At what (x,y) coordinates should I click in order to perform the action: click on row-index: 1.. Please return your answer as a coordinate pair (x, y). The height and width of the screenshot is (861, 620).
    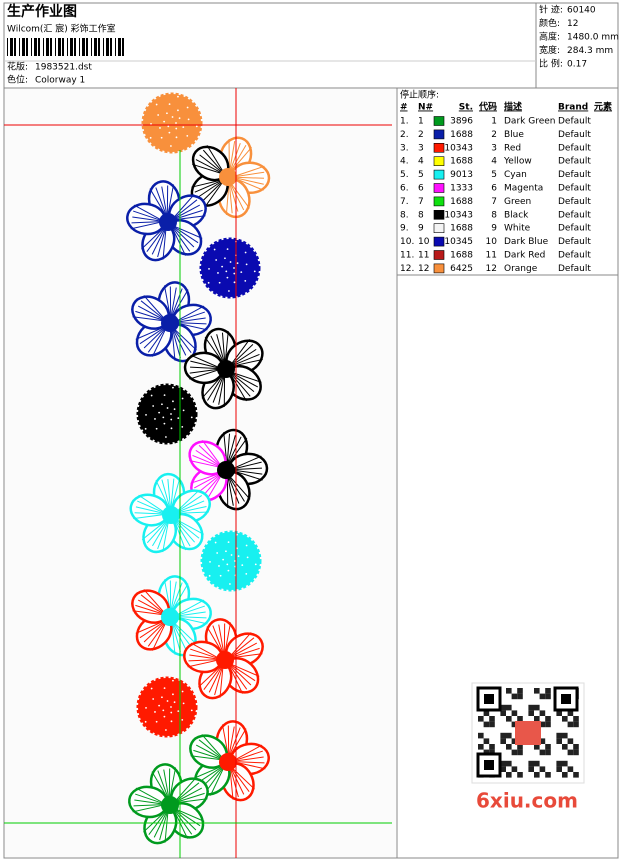
    Looking at the image, I should click on (404, 122).